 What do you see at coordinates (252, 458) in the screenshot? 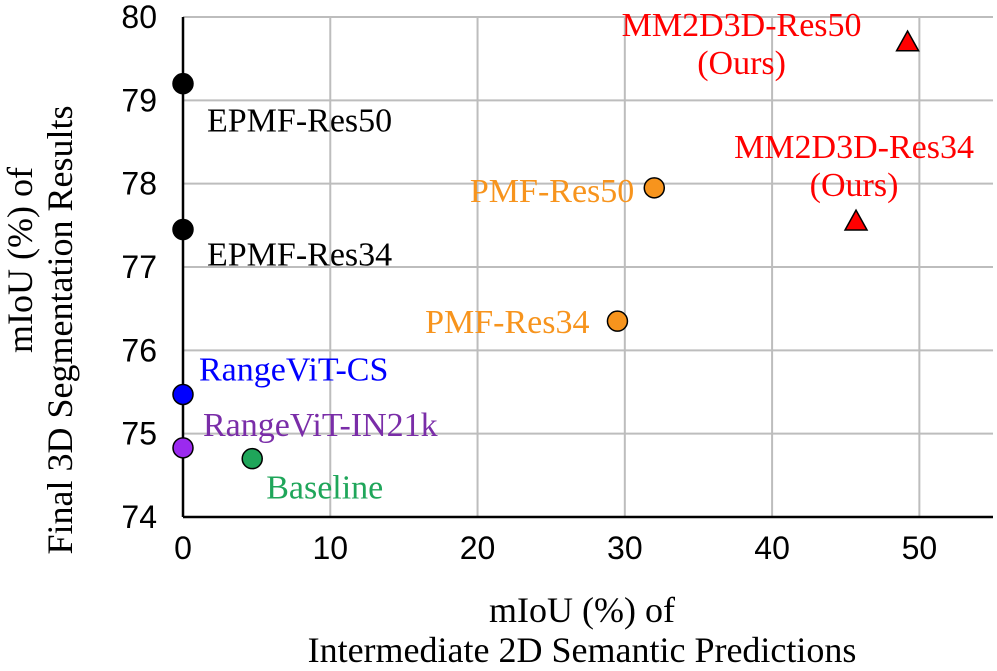
I see `point-baseline` at bounding box center [252, 458].